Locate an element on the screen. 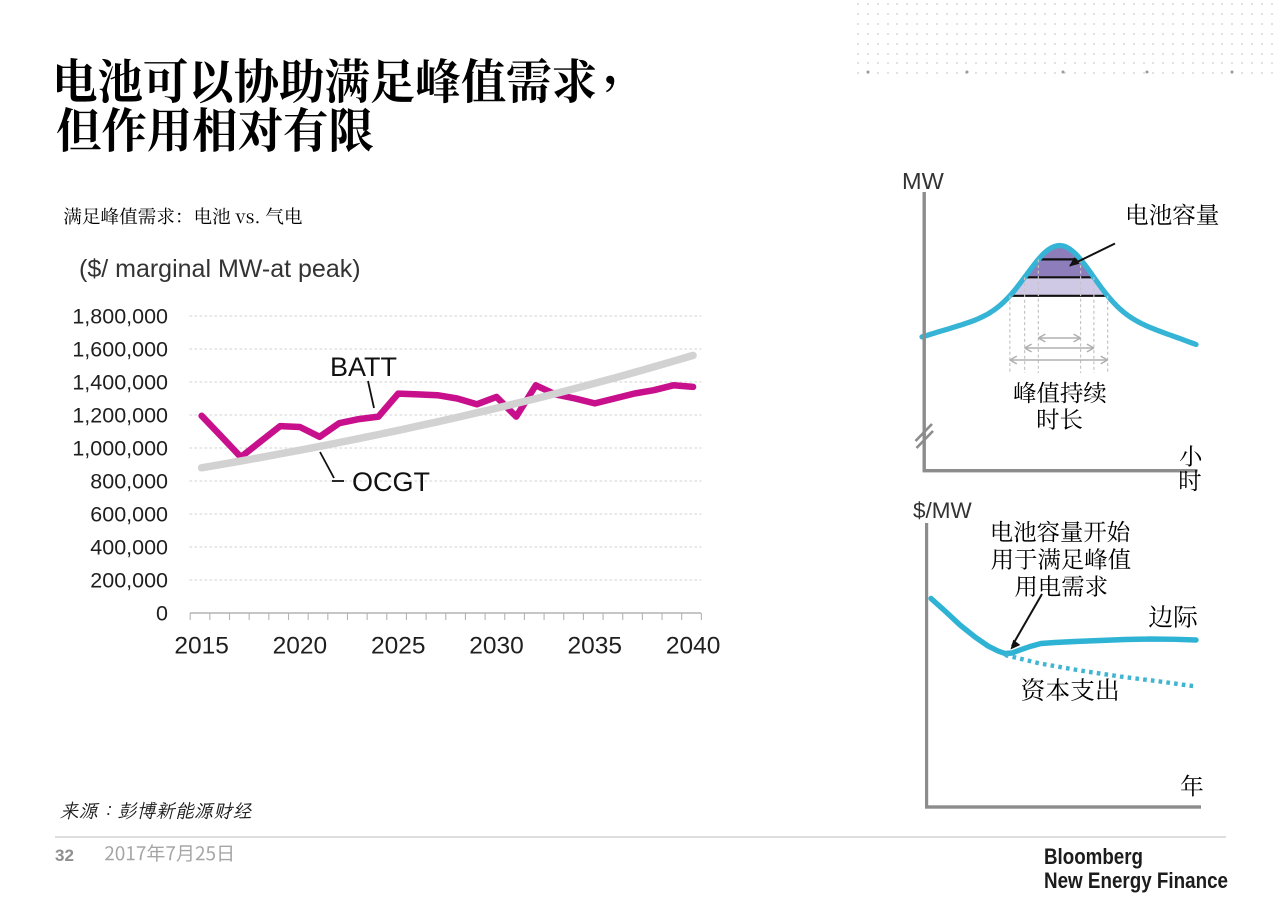 Image resolution: width=1280 pixels, height=904 pixels. svg-text: 600,000 is located at coordinates (129, 515).